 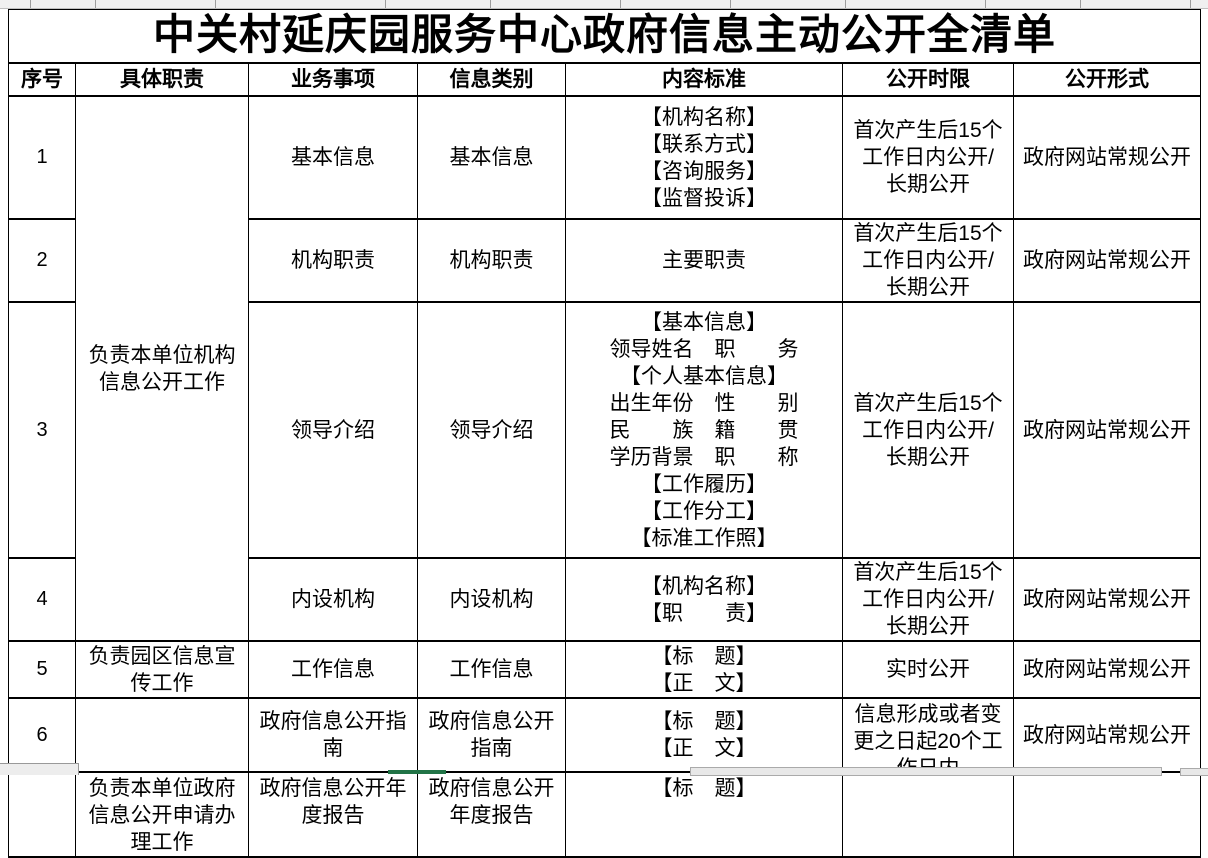 I want to click on cell-info-category: 机构职责, so click(x=491, y=260).